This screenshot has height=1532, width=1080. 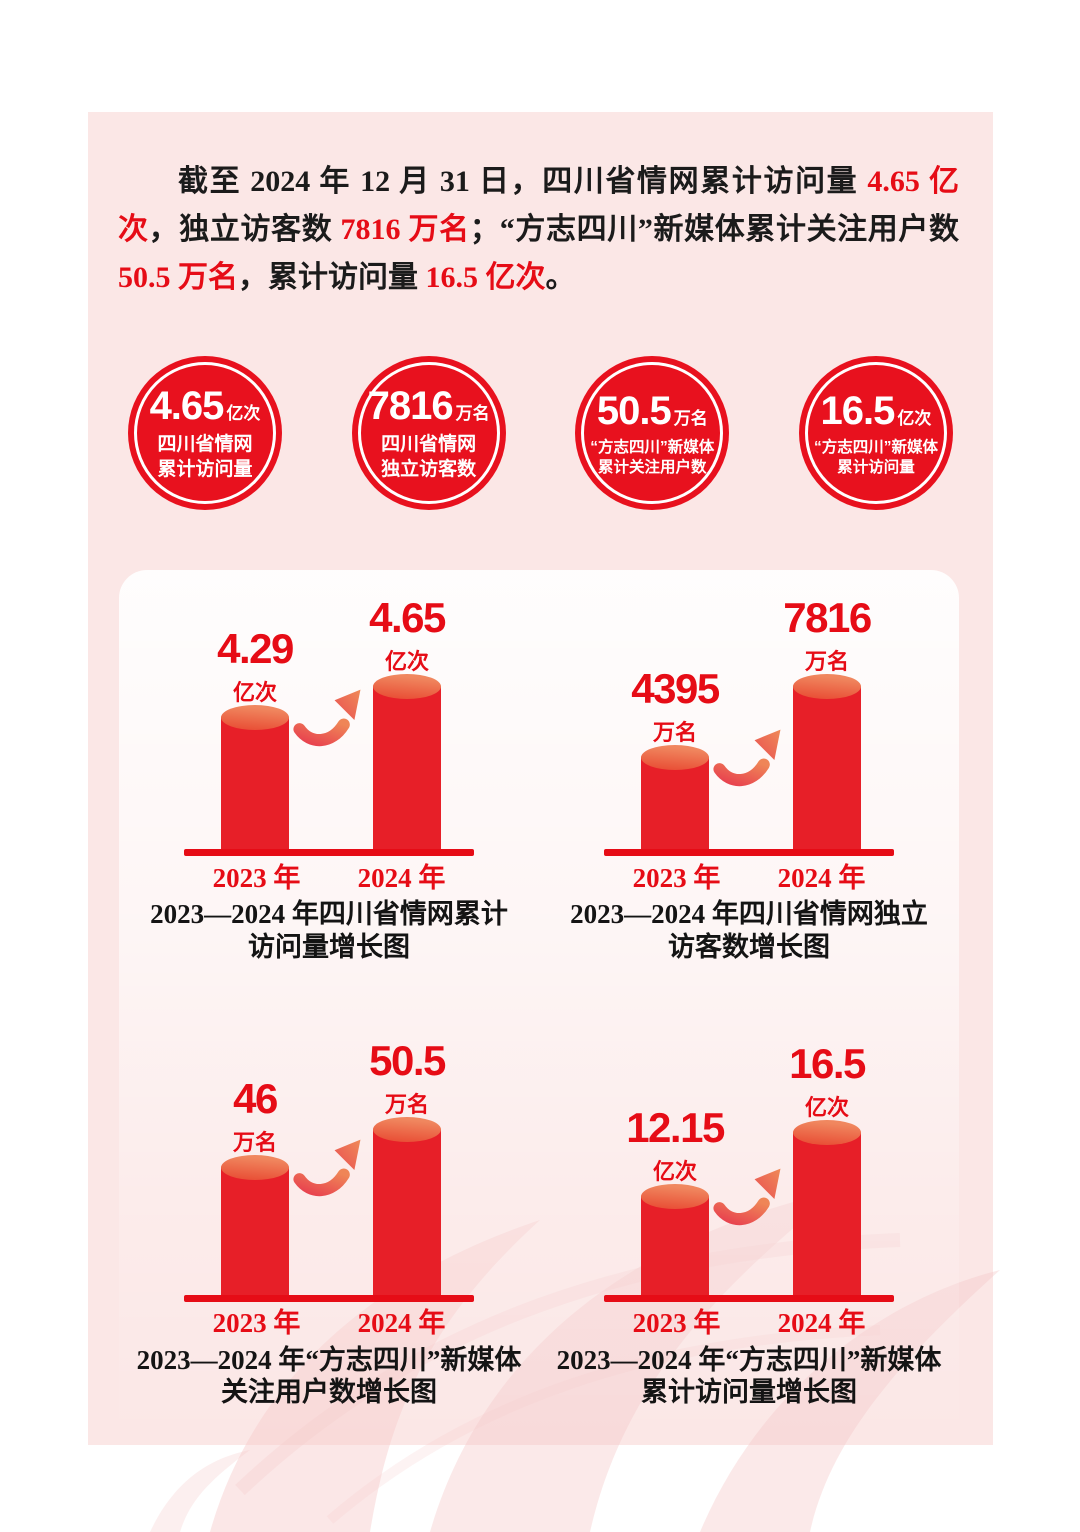 What do you see at coordinates (485, 277) in the screenshot?
I see `highlight-stat: 16.5 亿次` at bounding box center [485, 277].